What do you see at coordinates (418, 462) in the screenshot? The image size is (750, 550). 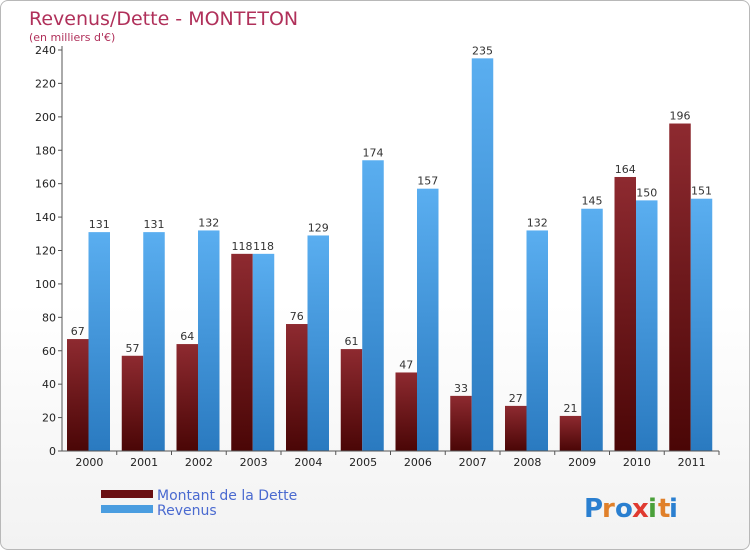 I see `x-tick-label: 2006` at bounding box center [418, 462].